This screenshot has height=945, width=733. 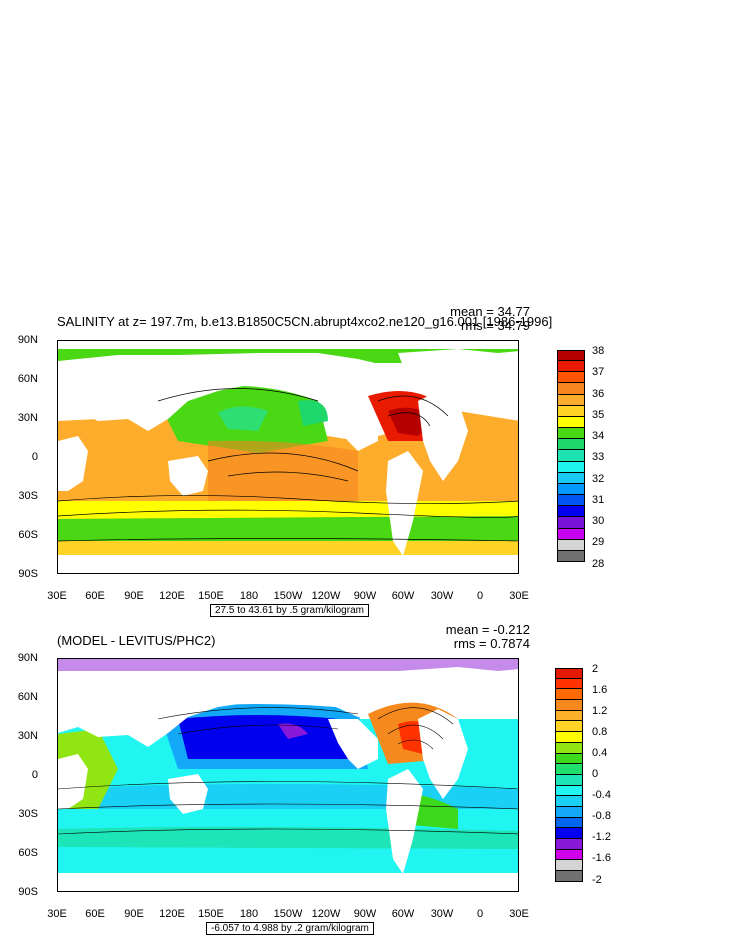 I want to click on colorbar-label: 38, so click(x=598, y=351).